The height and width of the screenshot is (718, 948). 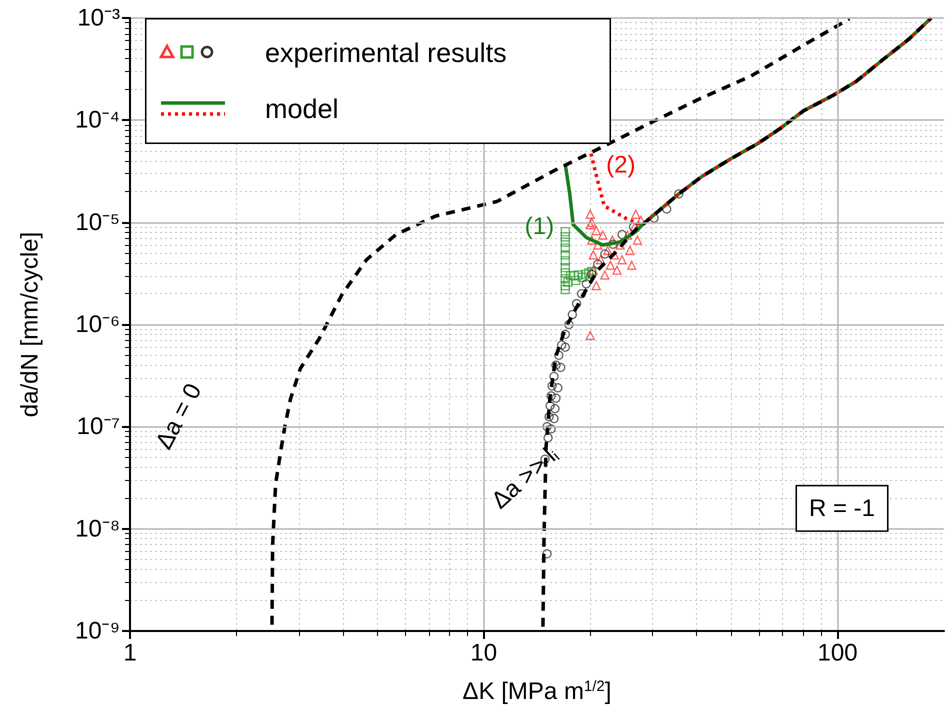 I want to click on annotation: Δa = 0, so click(x=179, y=416).